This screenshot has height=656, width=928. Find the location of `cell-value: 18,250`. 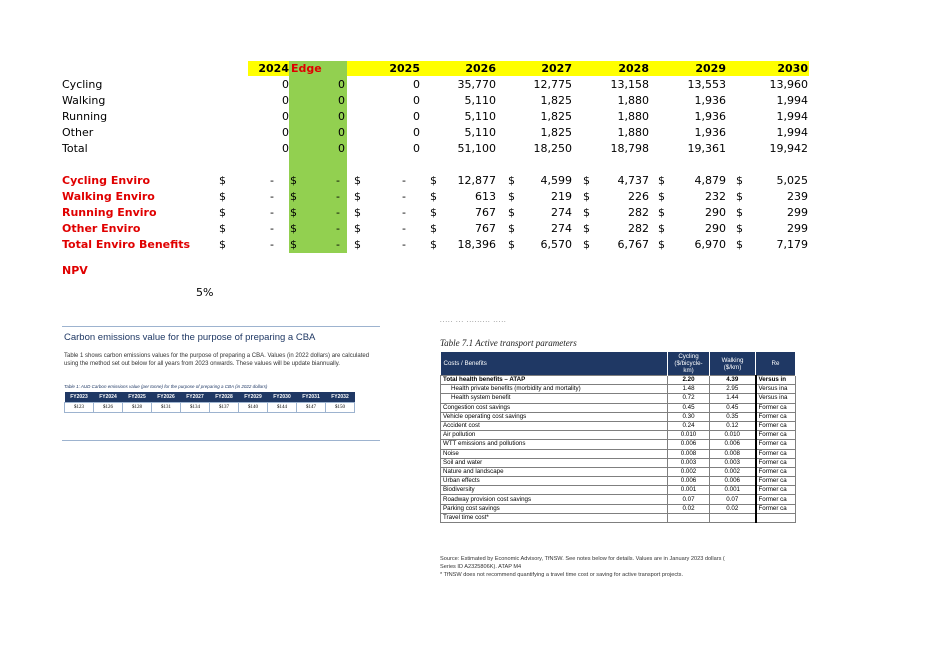

cell-value: 18,250 is located at coordinates (553, 148).